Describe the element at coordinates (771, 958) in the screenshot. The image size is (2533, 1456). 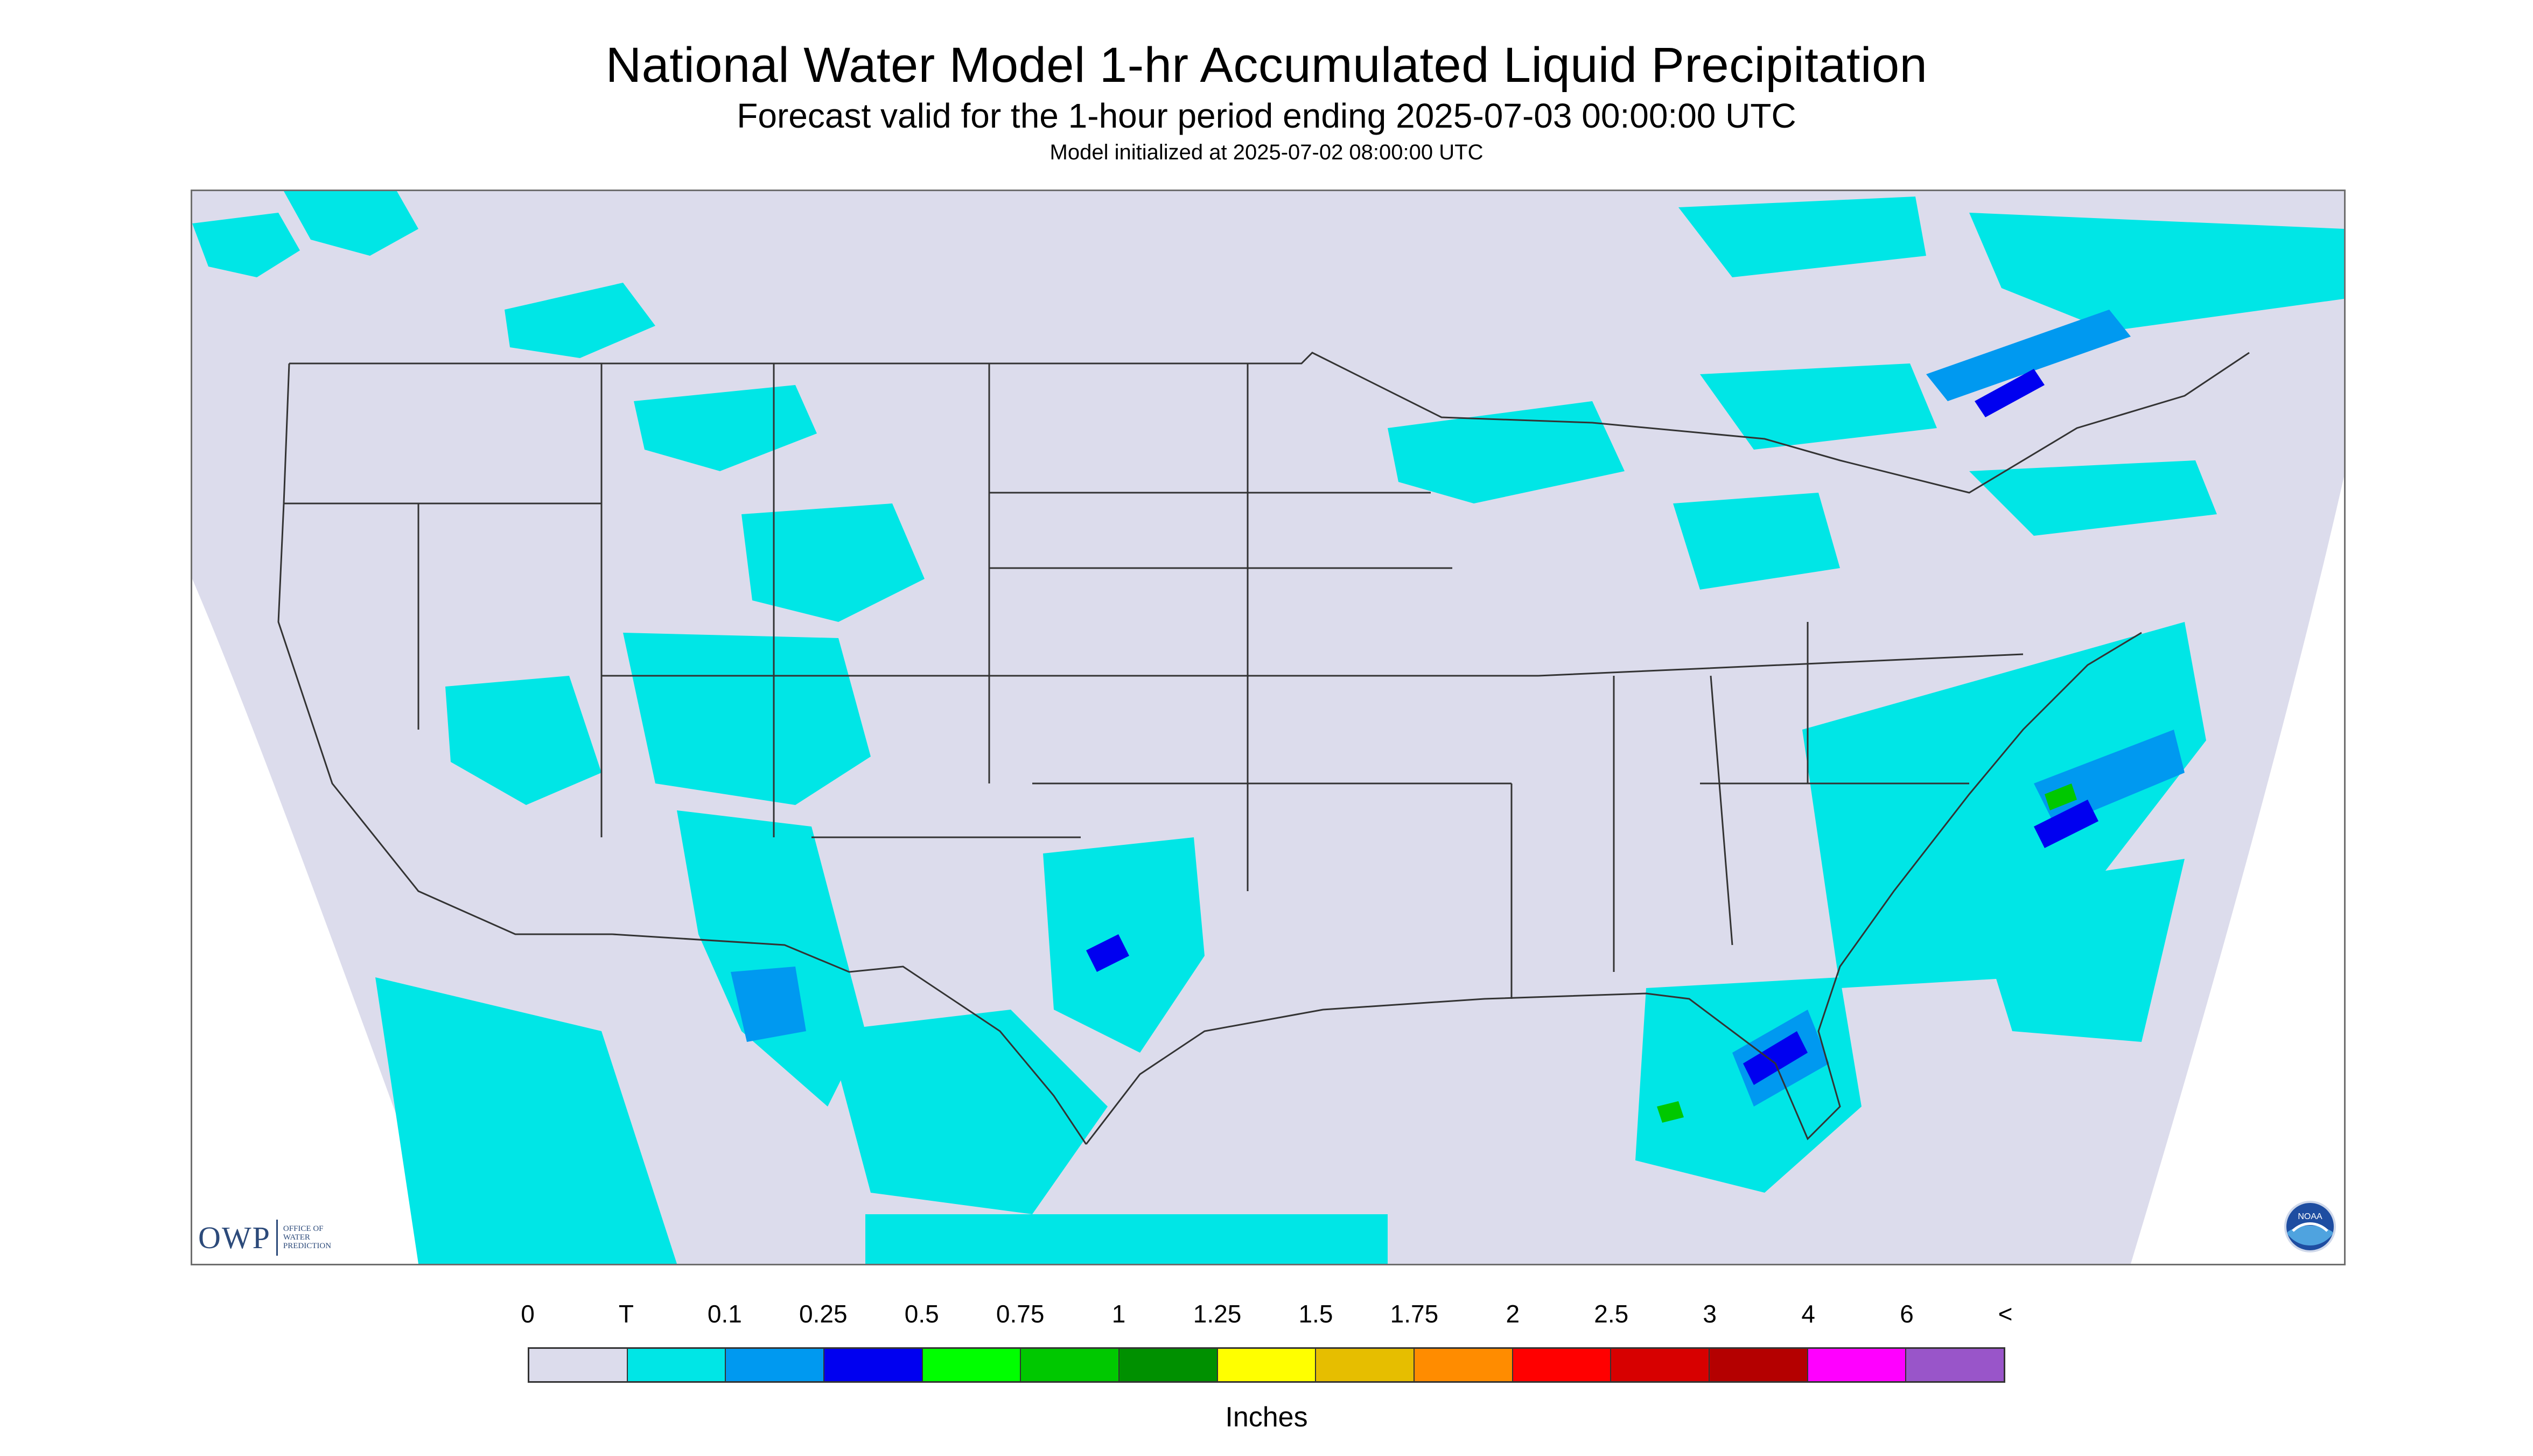
I see `precip-area-arizona-nm` at that location.